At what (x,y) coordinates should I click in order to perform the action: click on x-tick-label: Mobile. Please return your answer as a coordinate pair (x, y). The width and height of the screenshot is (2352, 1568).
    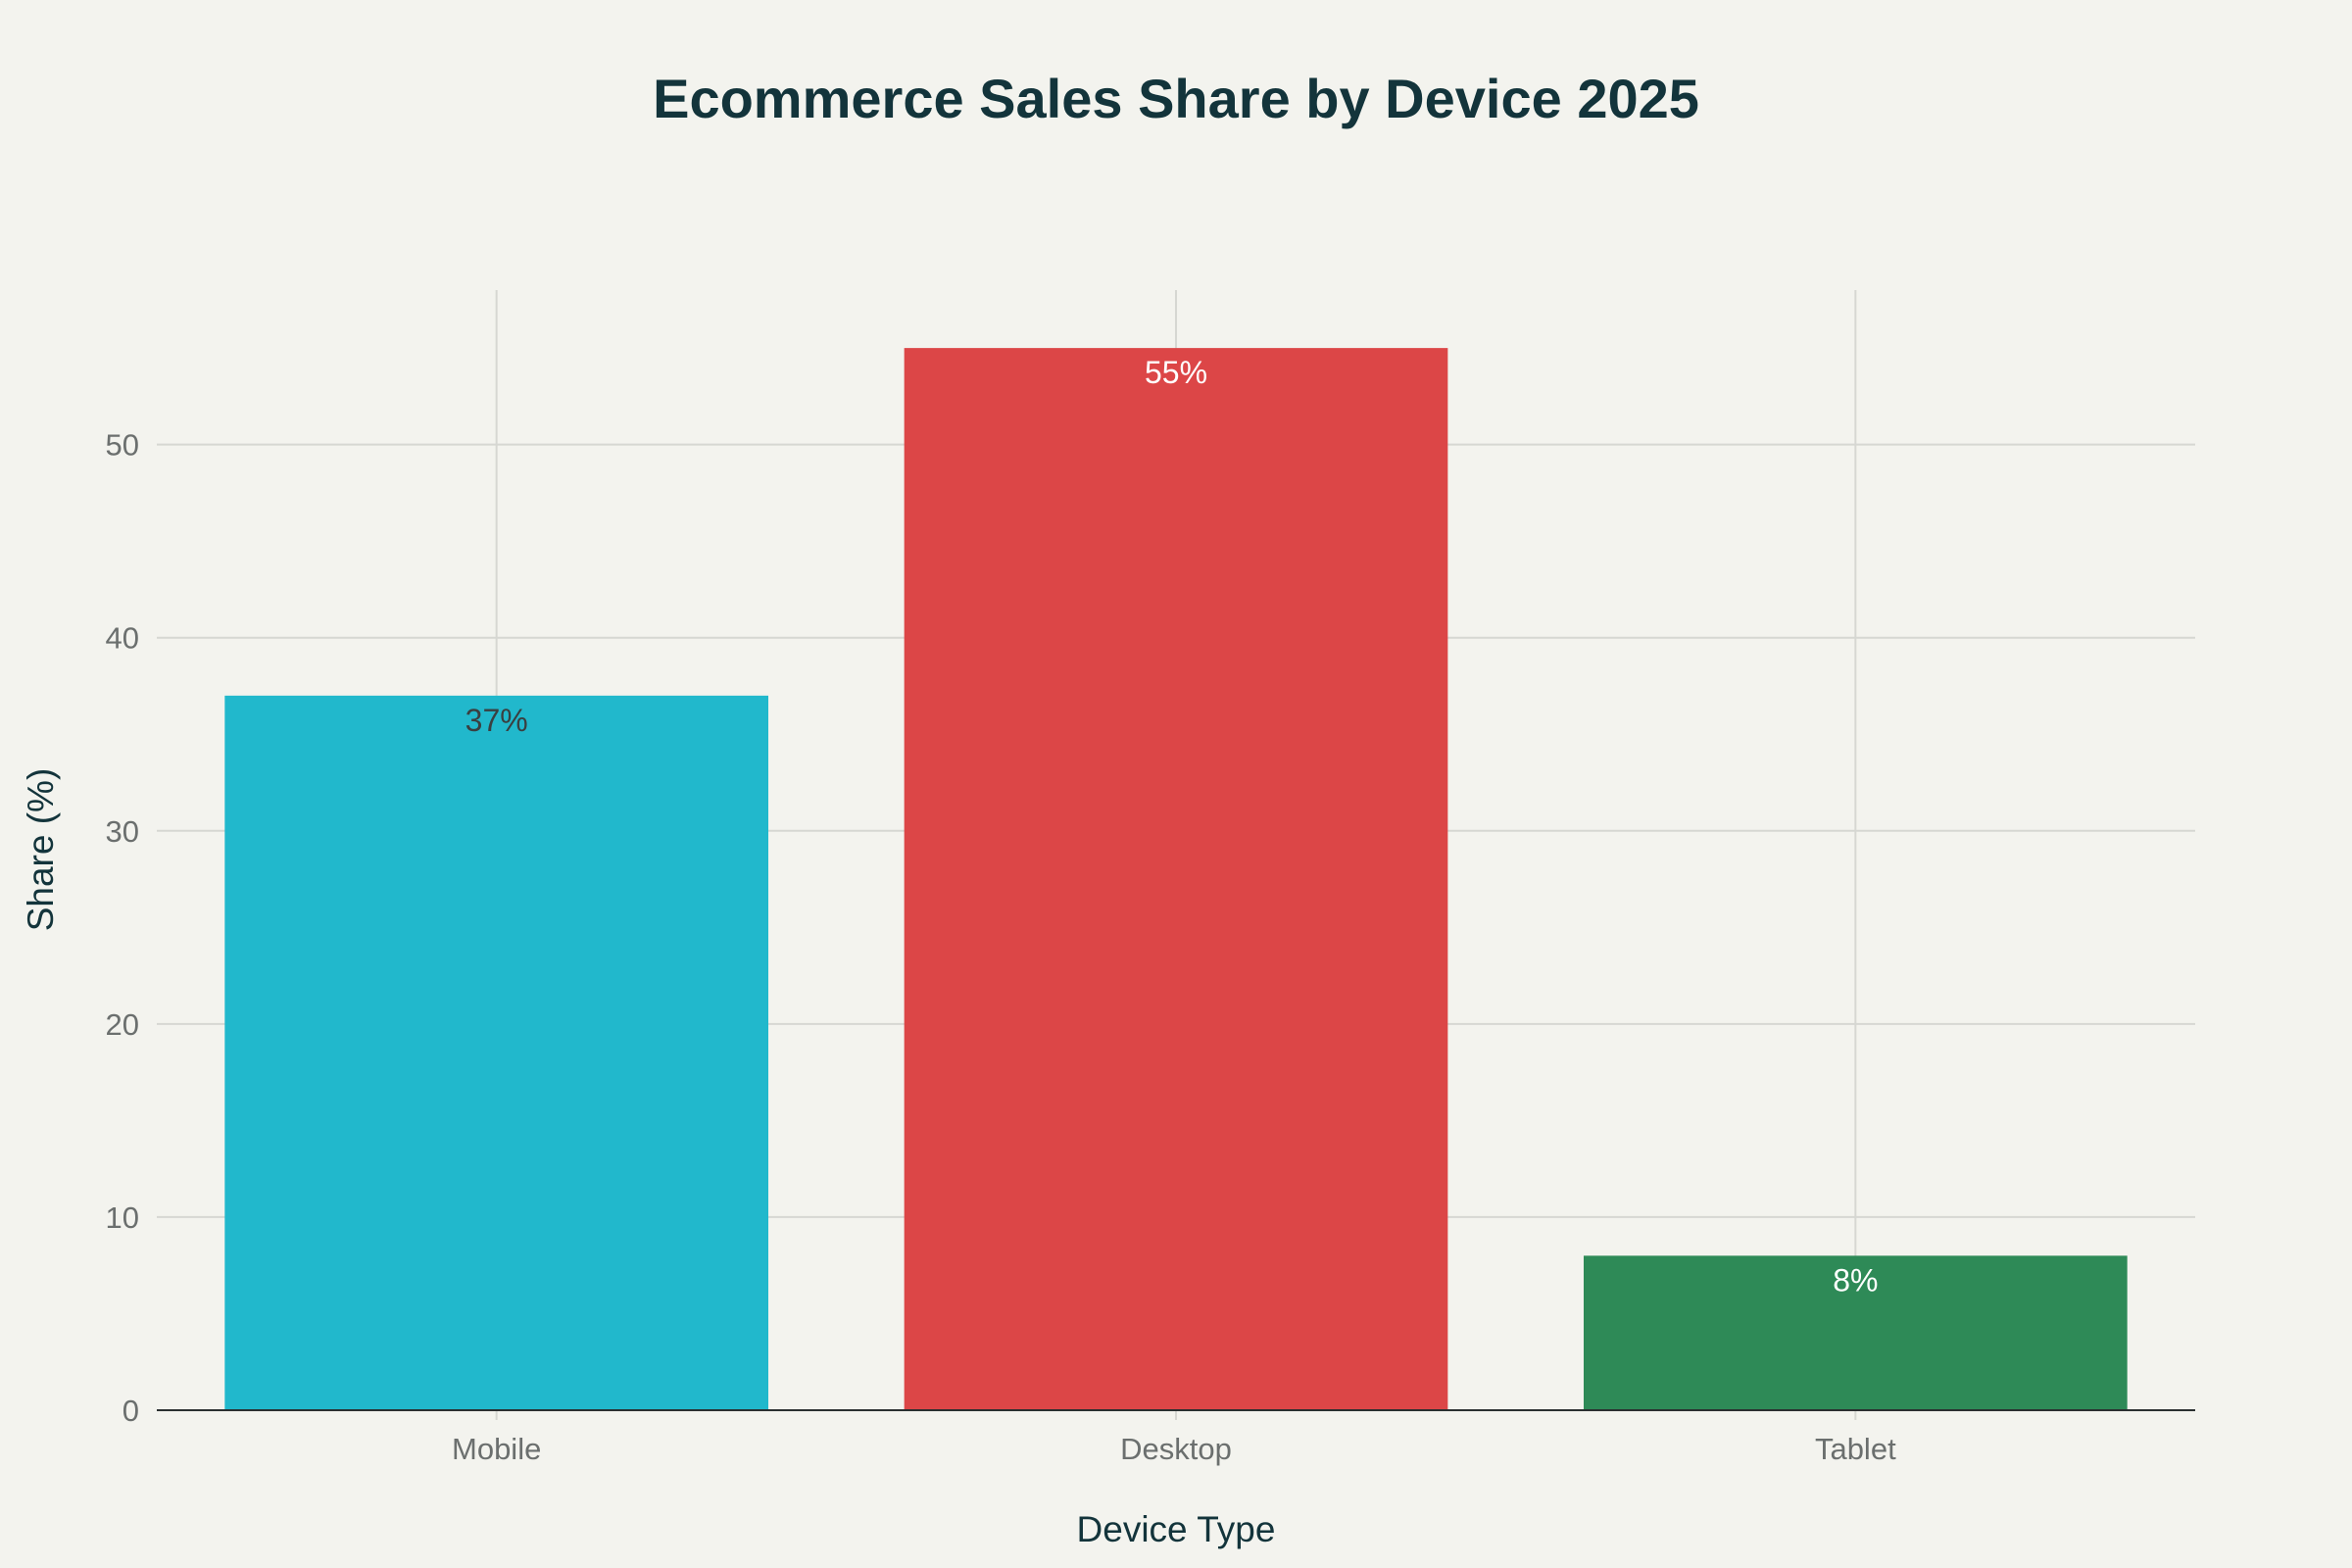
    Looking at the image, I should click on (496, 1449).